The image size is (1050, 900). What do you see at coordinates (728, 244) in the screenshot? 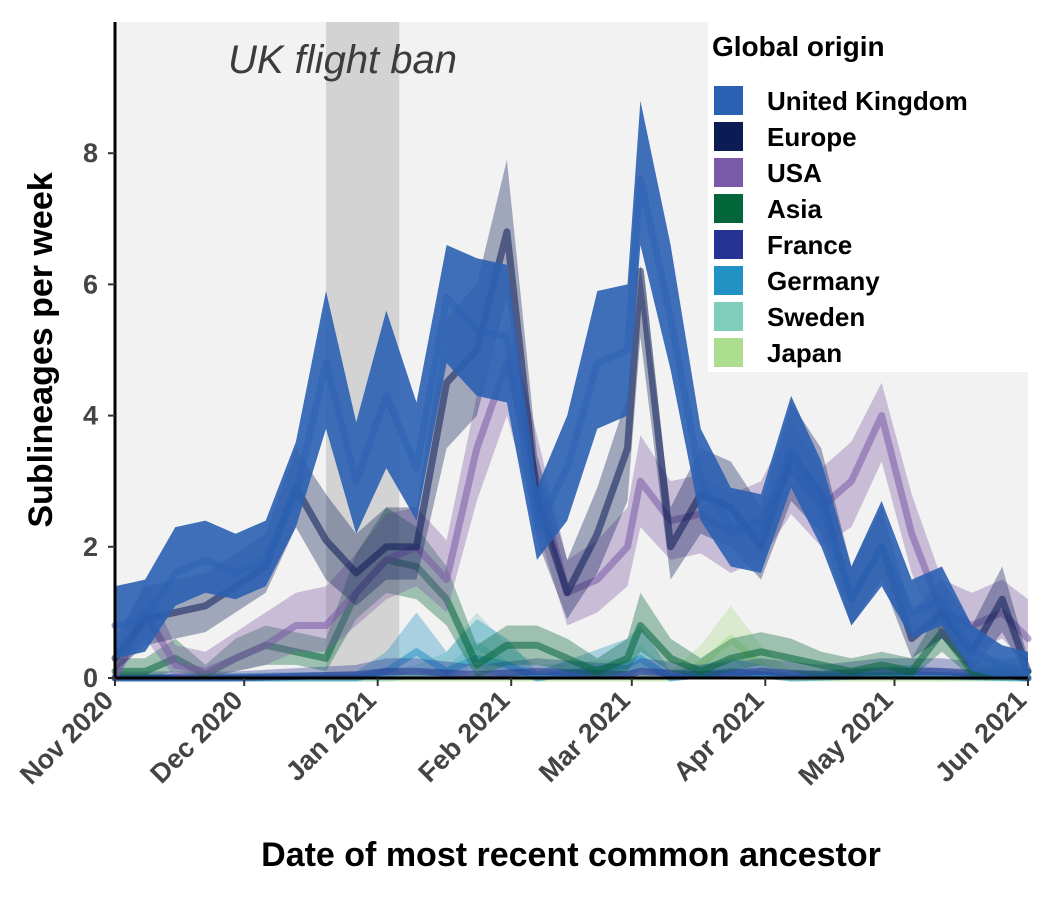
I see `legend-swatch-france` at bounding box center [728, 244].